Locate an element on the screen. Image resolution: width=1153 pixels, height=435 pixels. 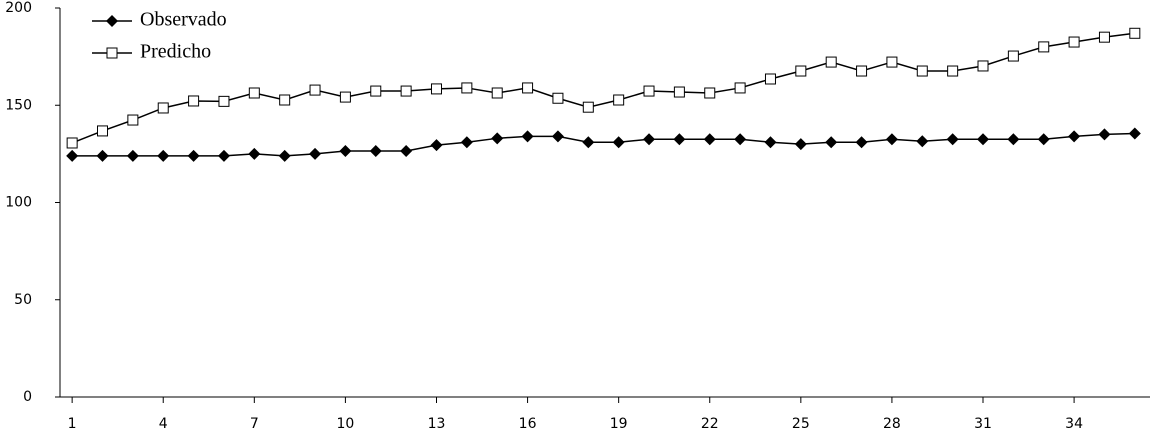
y-tick-label: 200 is located at coordinates (18, 8).